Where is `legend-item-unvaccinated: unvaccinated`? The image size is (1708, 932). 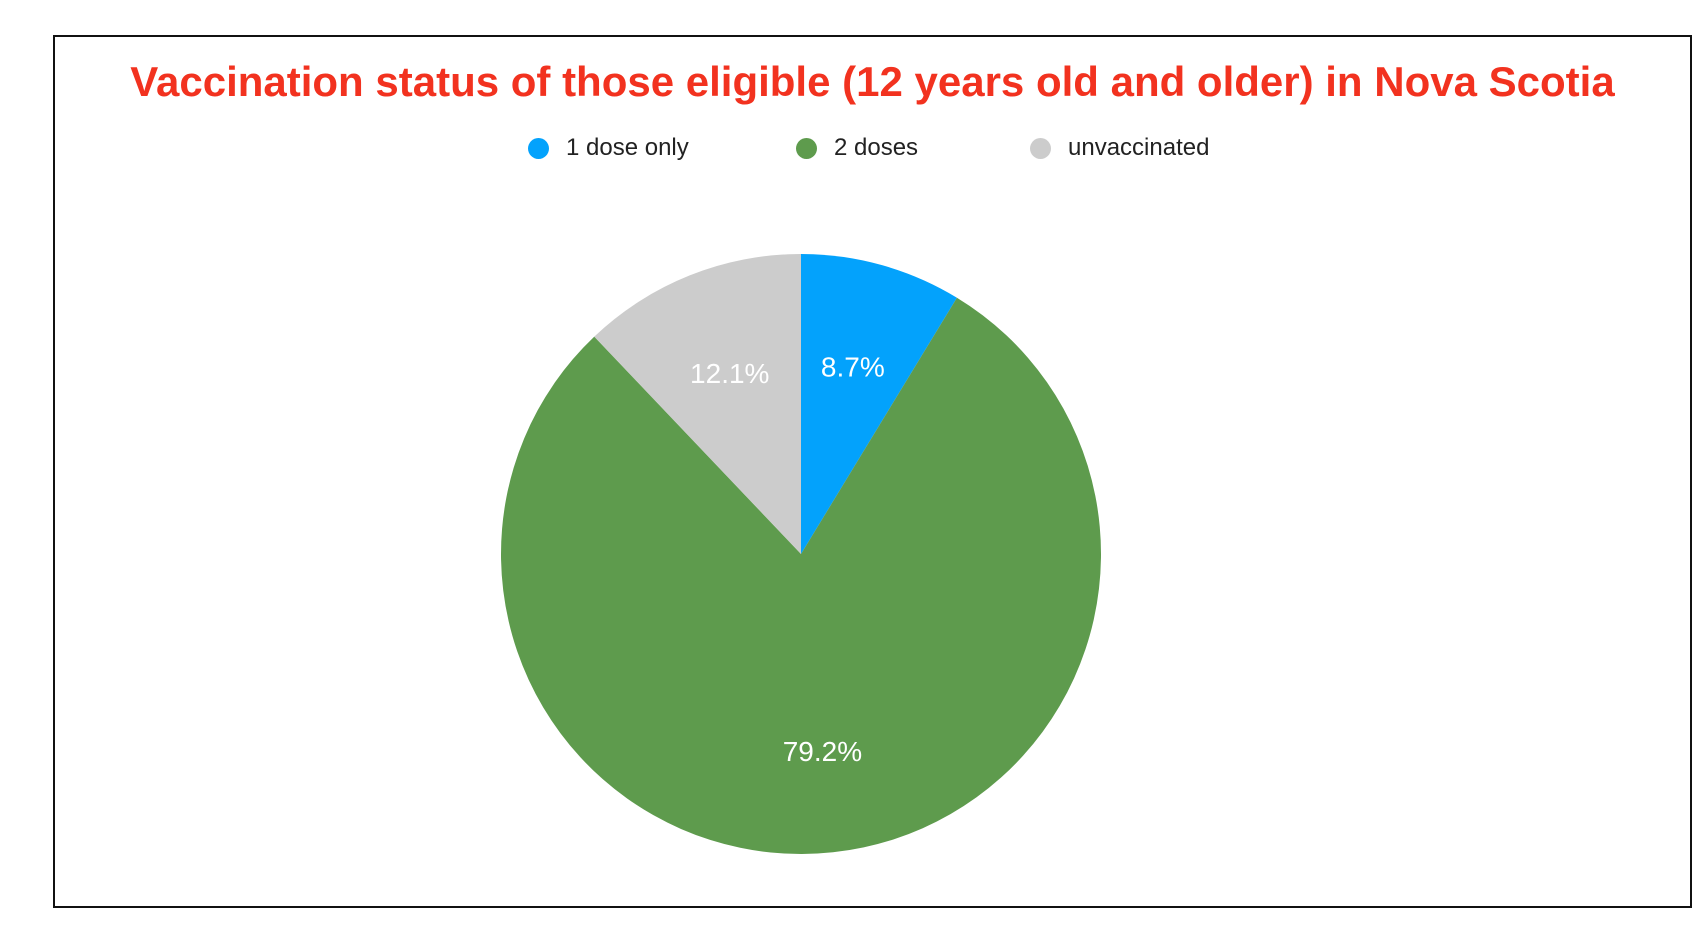
legend-item-unvaccinated: unvaccinated is located at coordinates (1119, 148).